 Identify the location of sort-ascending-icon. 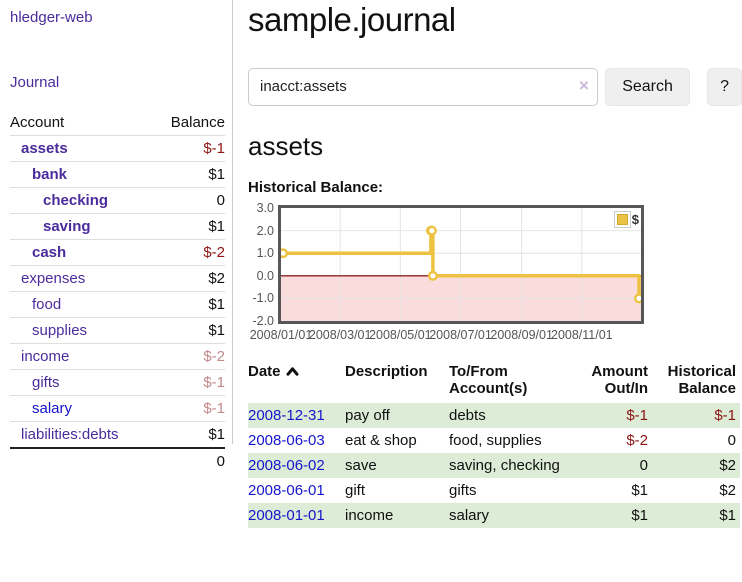
(292, 371).